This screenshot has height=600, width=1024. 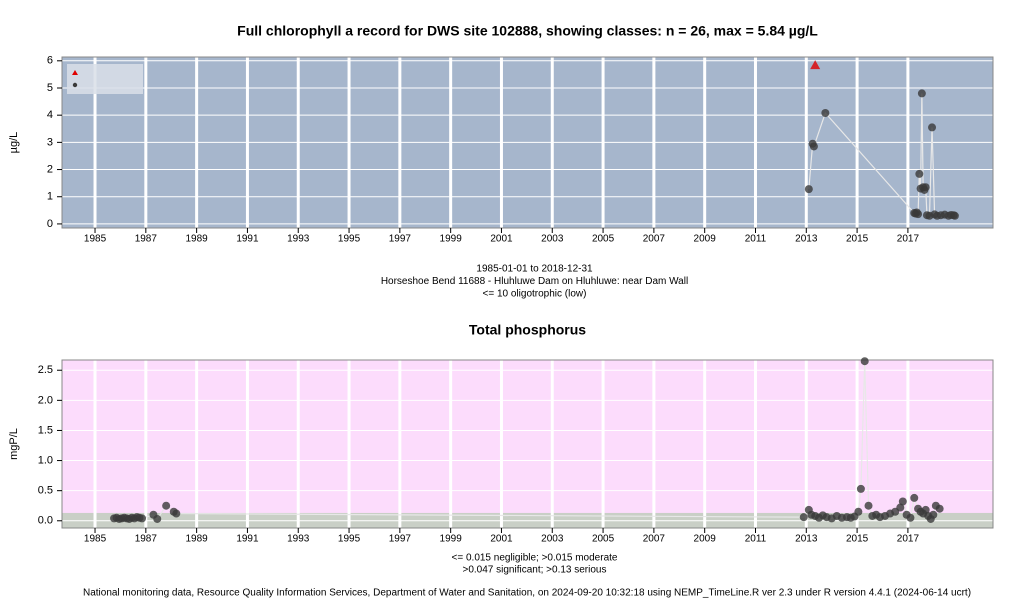 I want to click on y-tick-label: 3, so click(x=50, y=142).